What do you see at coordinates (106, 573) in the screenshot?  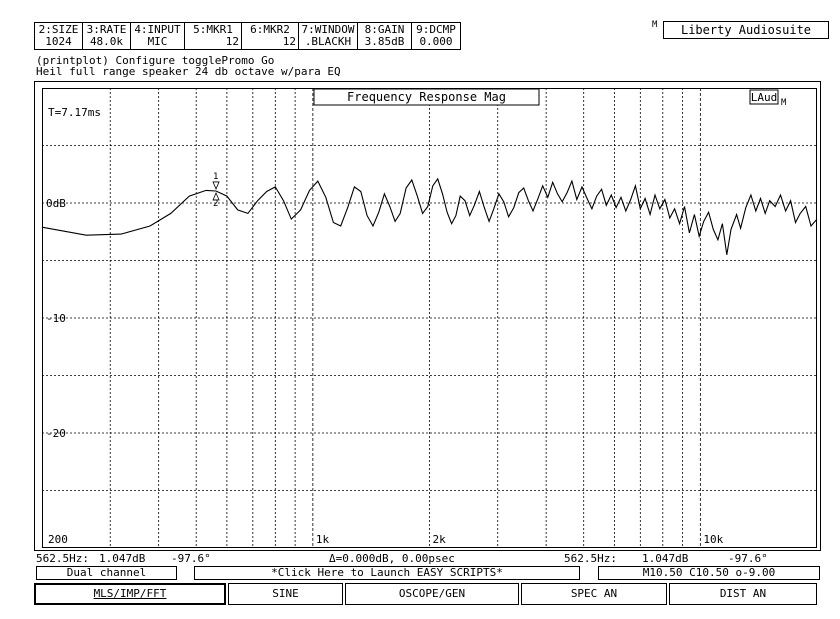 I see `channel-mode: Dual channel` at bounding box center [106, 573].